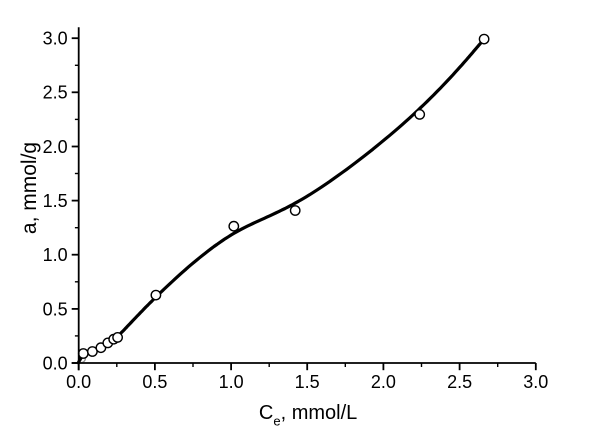 The image size is (601, 438). I want to click on svg-text: a, mmol/g, so click(29, 188).